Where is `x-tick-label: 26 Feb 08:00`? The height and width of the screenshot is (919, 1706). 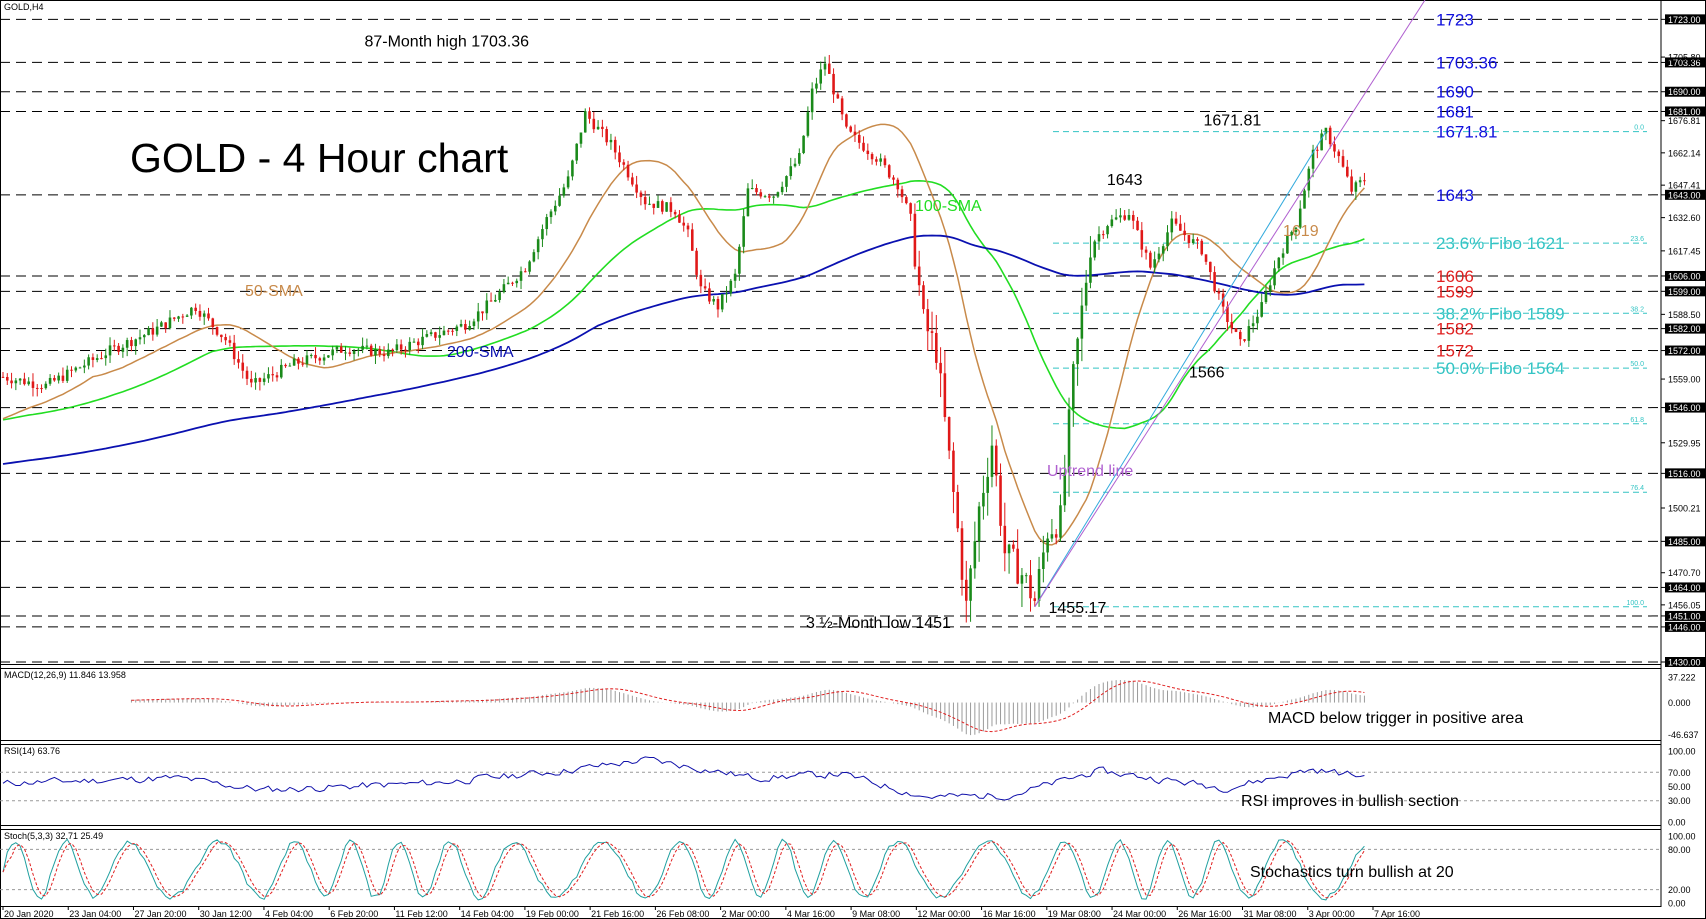 x-tick-label: 26 Feb 08:00 is located at coordinates (682, 914).